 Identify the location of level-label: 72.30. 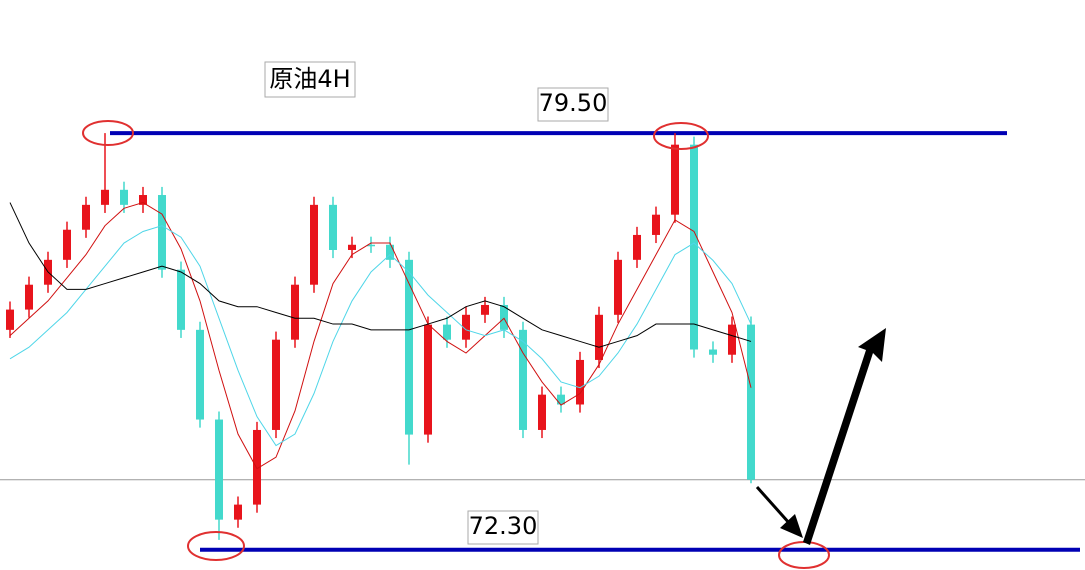
(503, 526).